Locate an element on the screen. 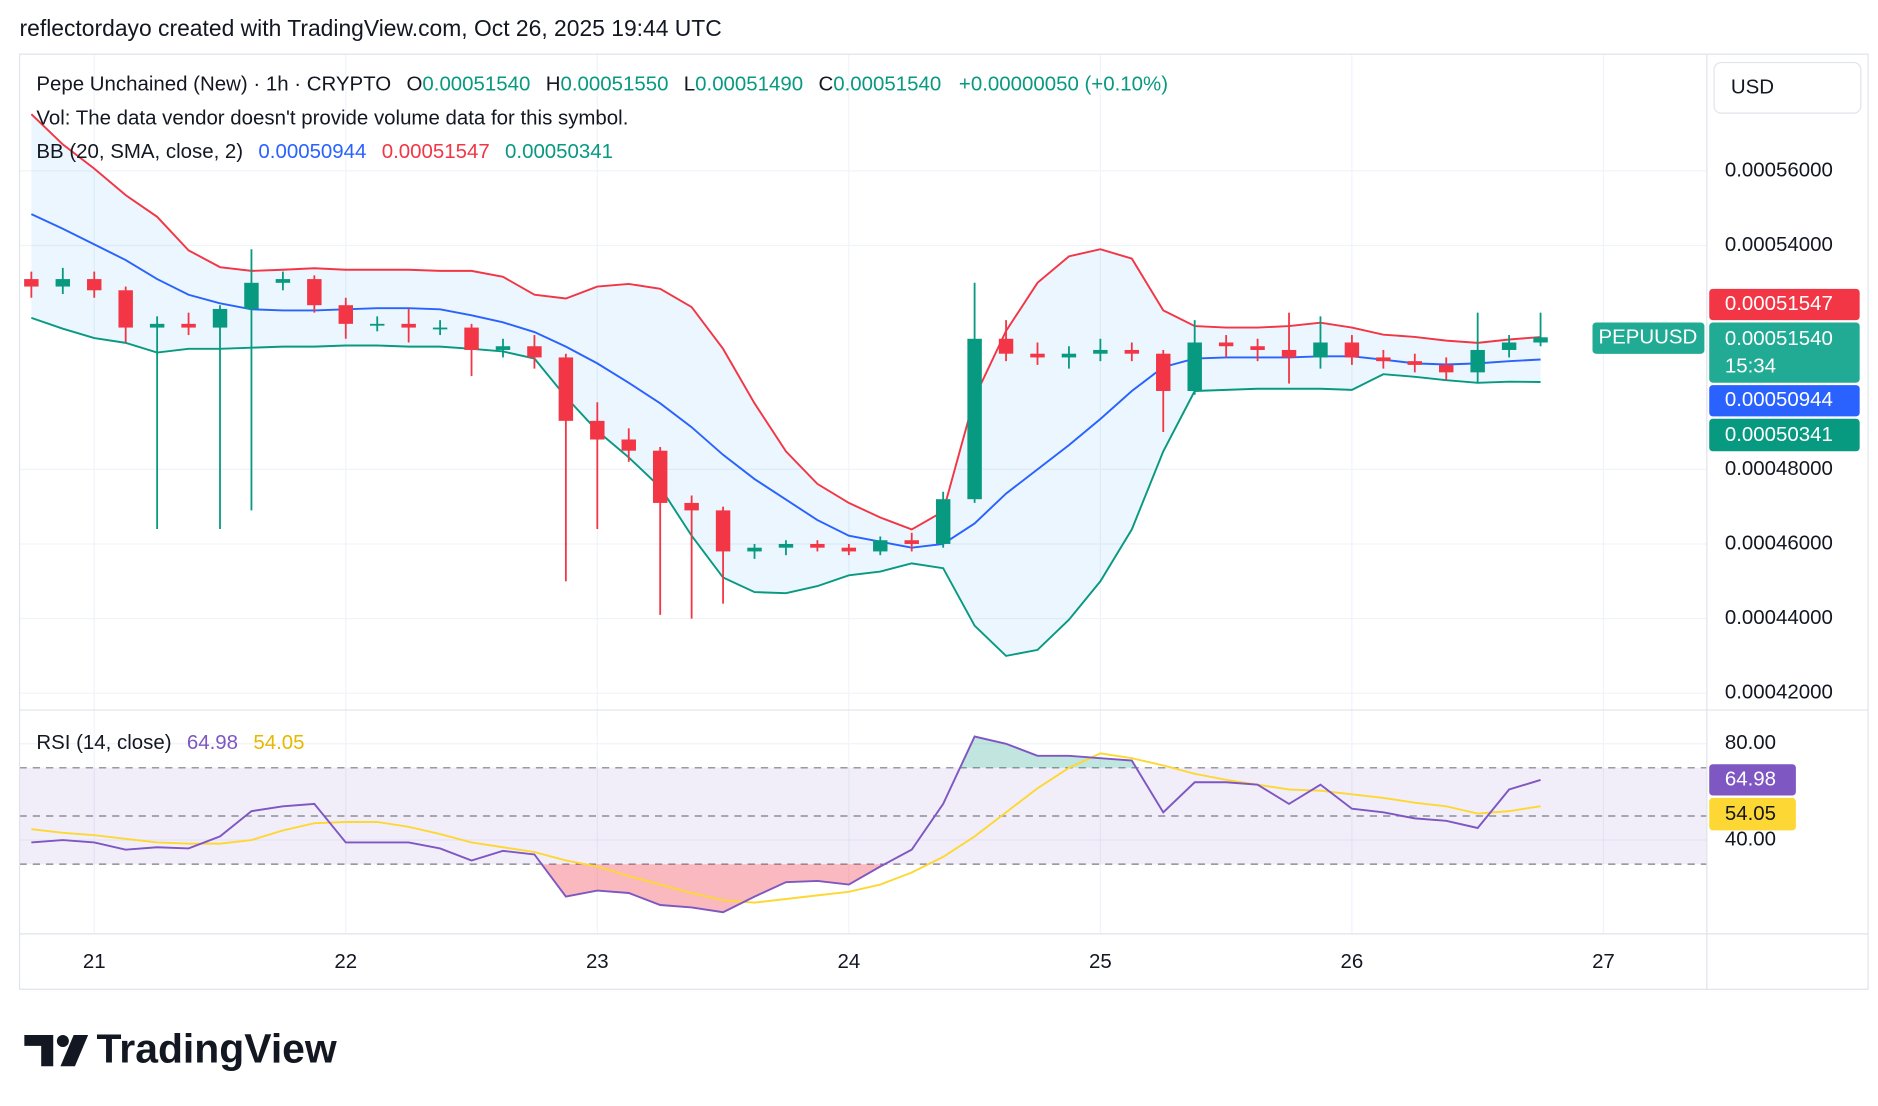 This screenshot has height=1106, width=1878. brand: TradingView is located at coordinates (217, 1049).